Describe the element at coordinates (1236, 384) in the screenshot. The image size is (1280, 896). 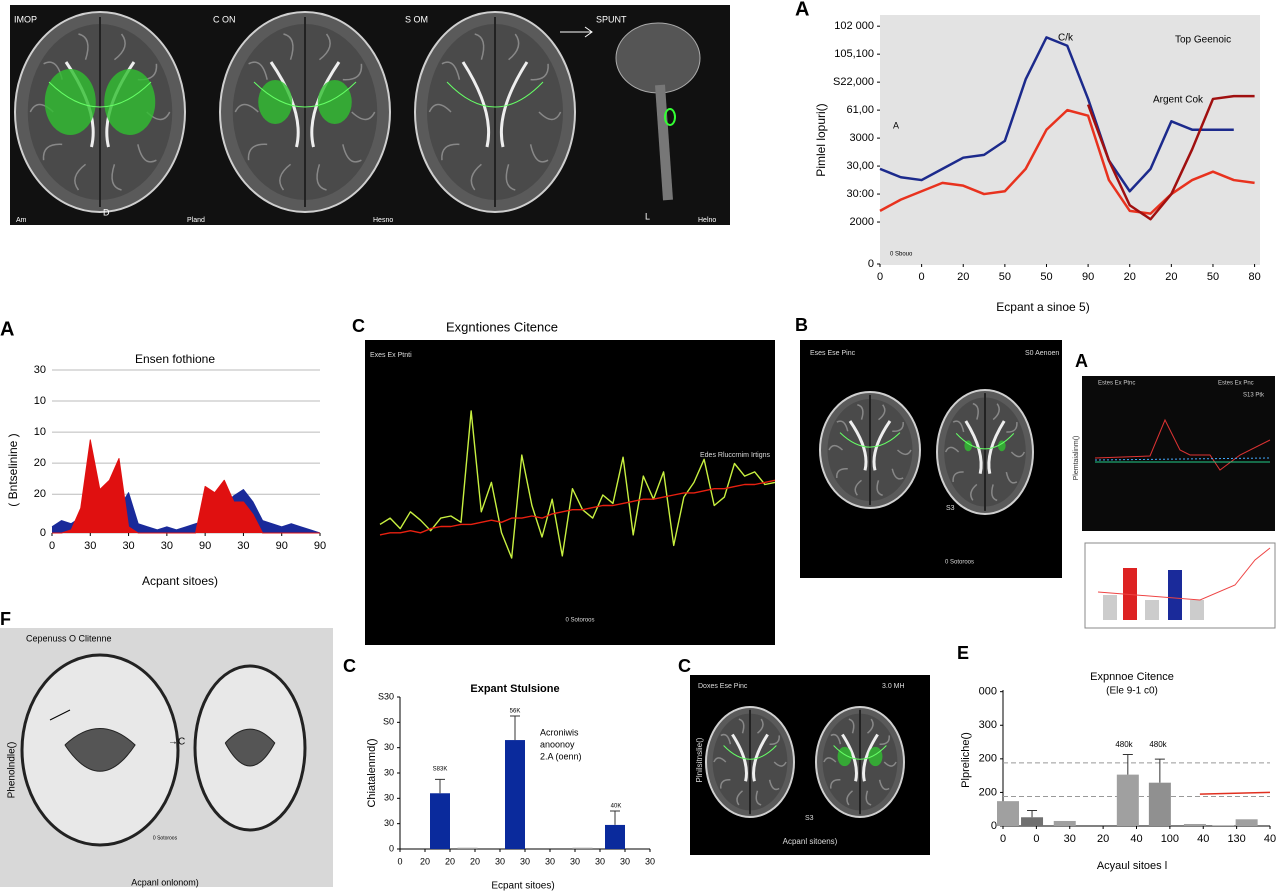
I see `caption: Estes Ex Pnc` at that location.